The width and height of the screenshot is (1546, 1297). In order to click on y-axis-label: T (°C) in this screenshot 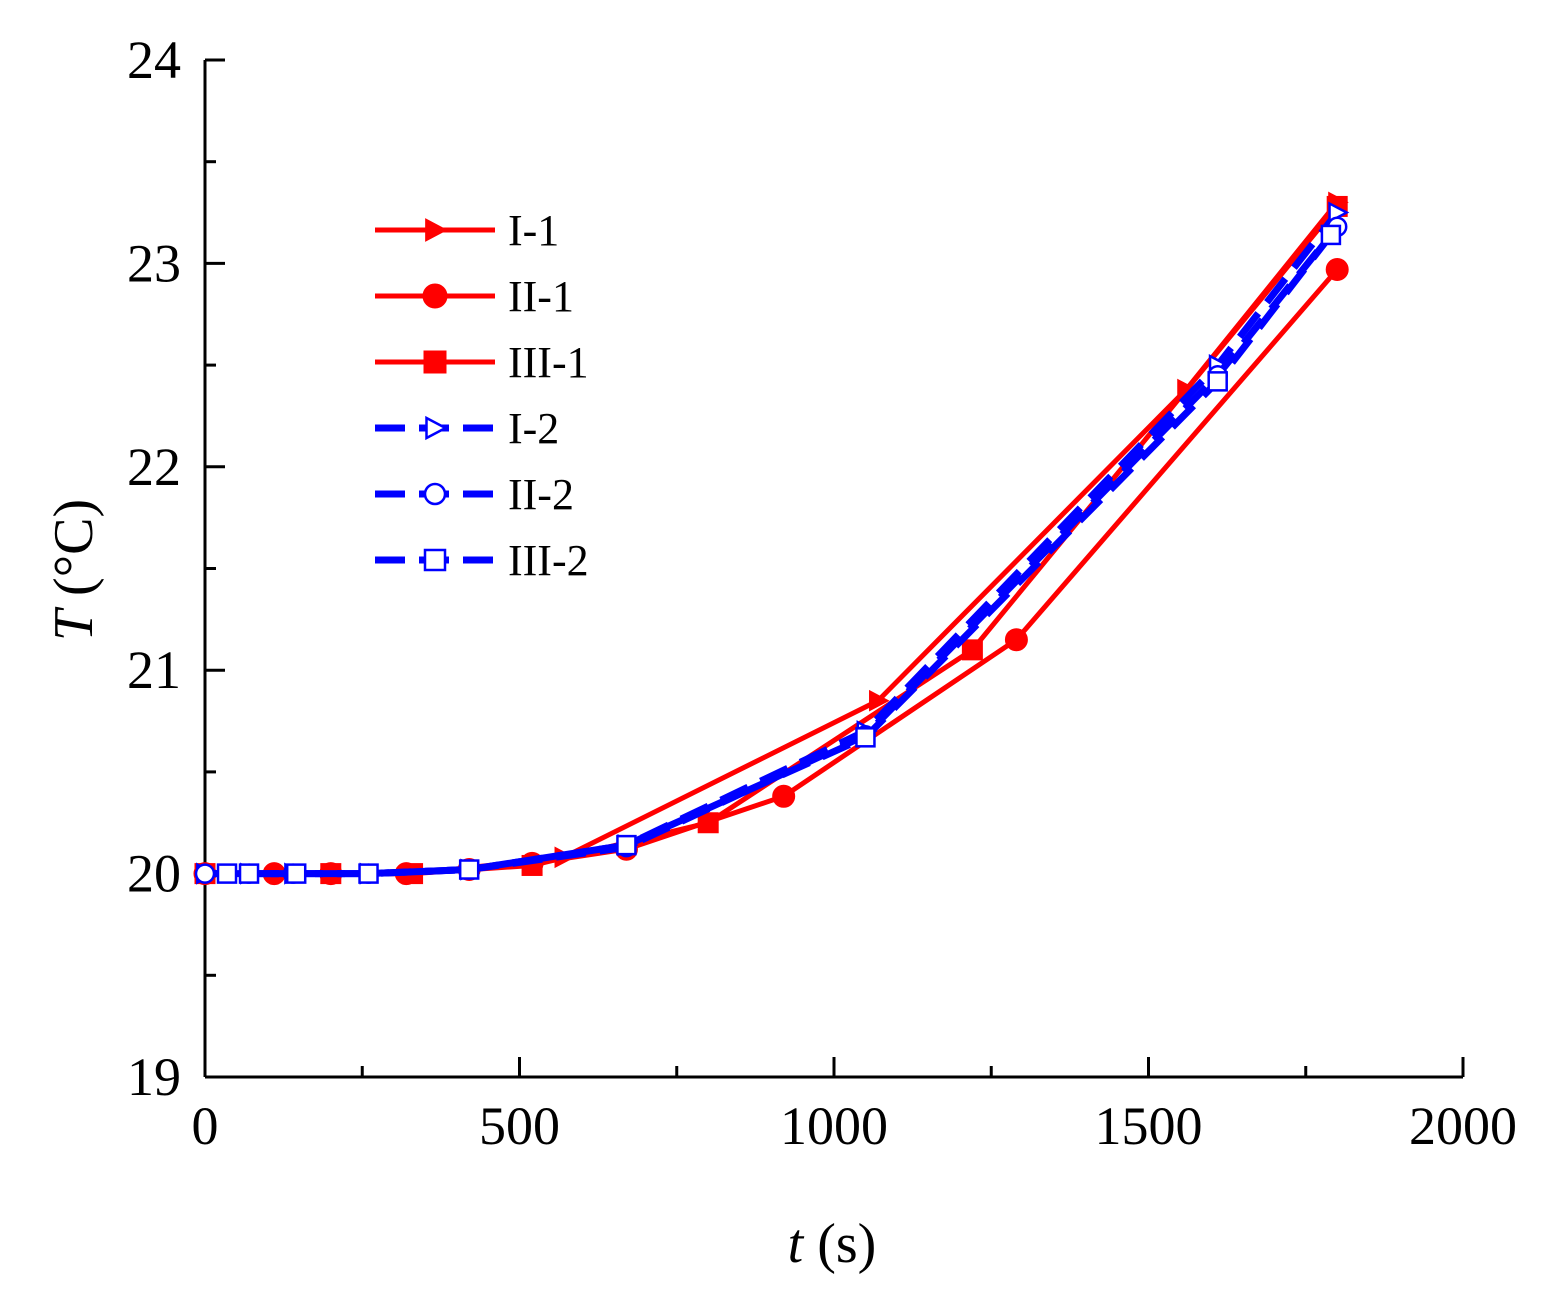, I will do `click(74, 570)`.